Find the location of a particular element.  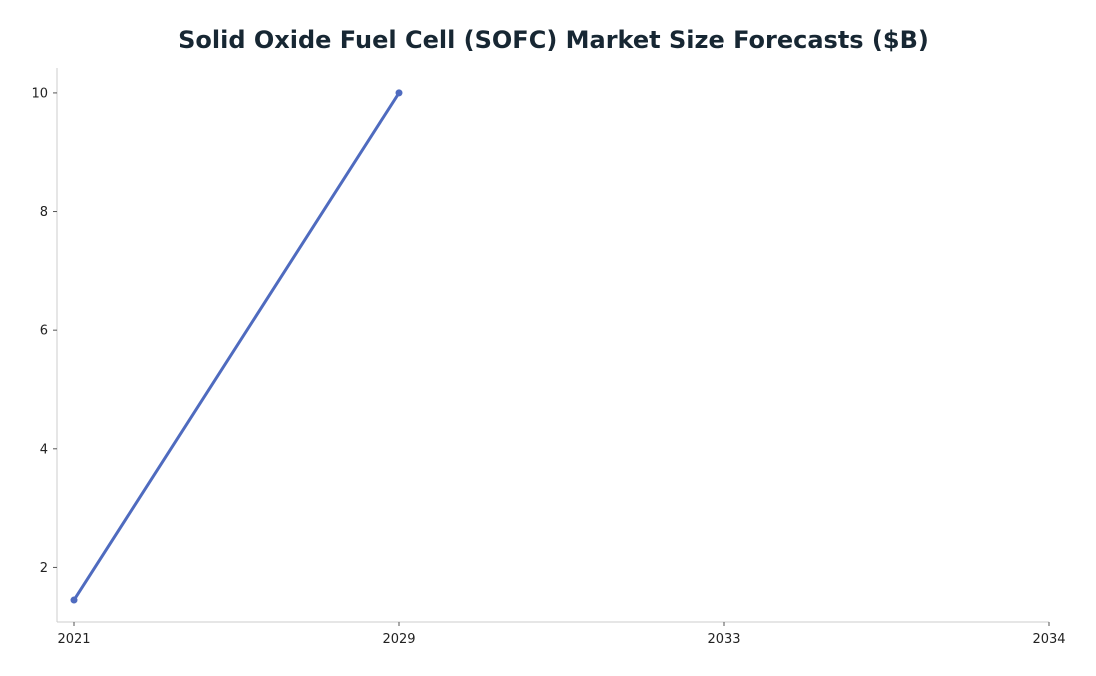

y-tick-label: 6 is located at coordinates (44, 331).